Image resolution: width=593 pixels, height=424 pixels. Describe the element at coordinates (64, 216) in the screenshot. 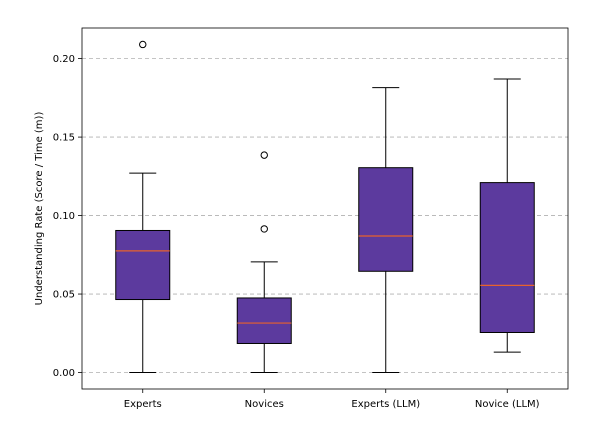

I see `y-tick-label: 0.10` at that location.